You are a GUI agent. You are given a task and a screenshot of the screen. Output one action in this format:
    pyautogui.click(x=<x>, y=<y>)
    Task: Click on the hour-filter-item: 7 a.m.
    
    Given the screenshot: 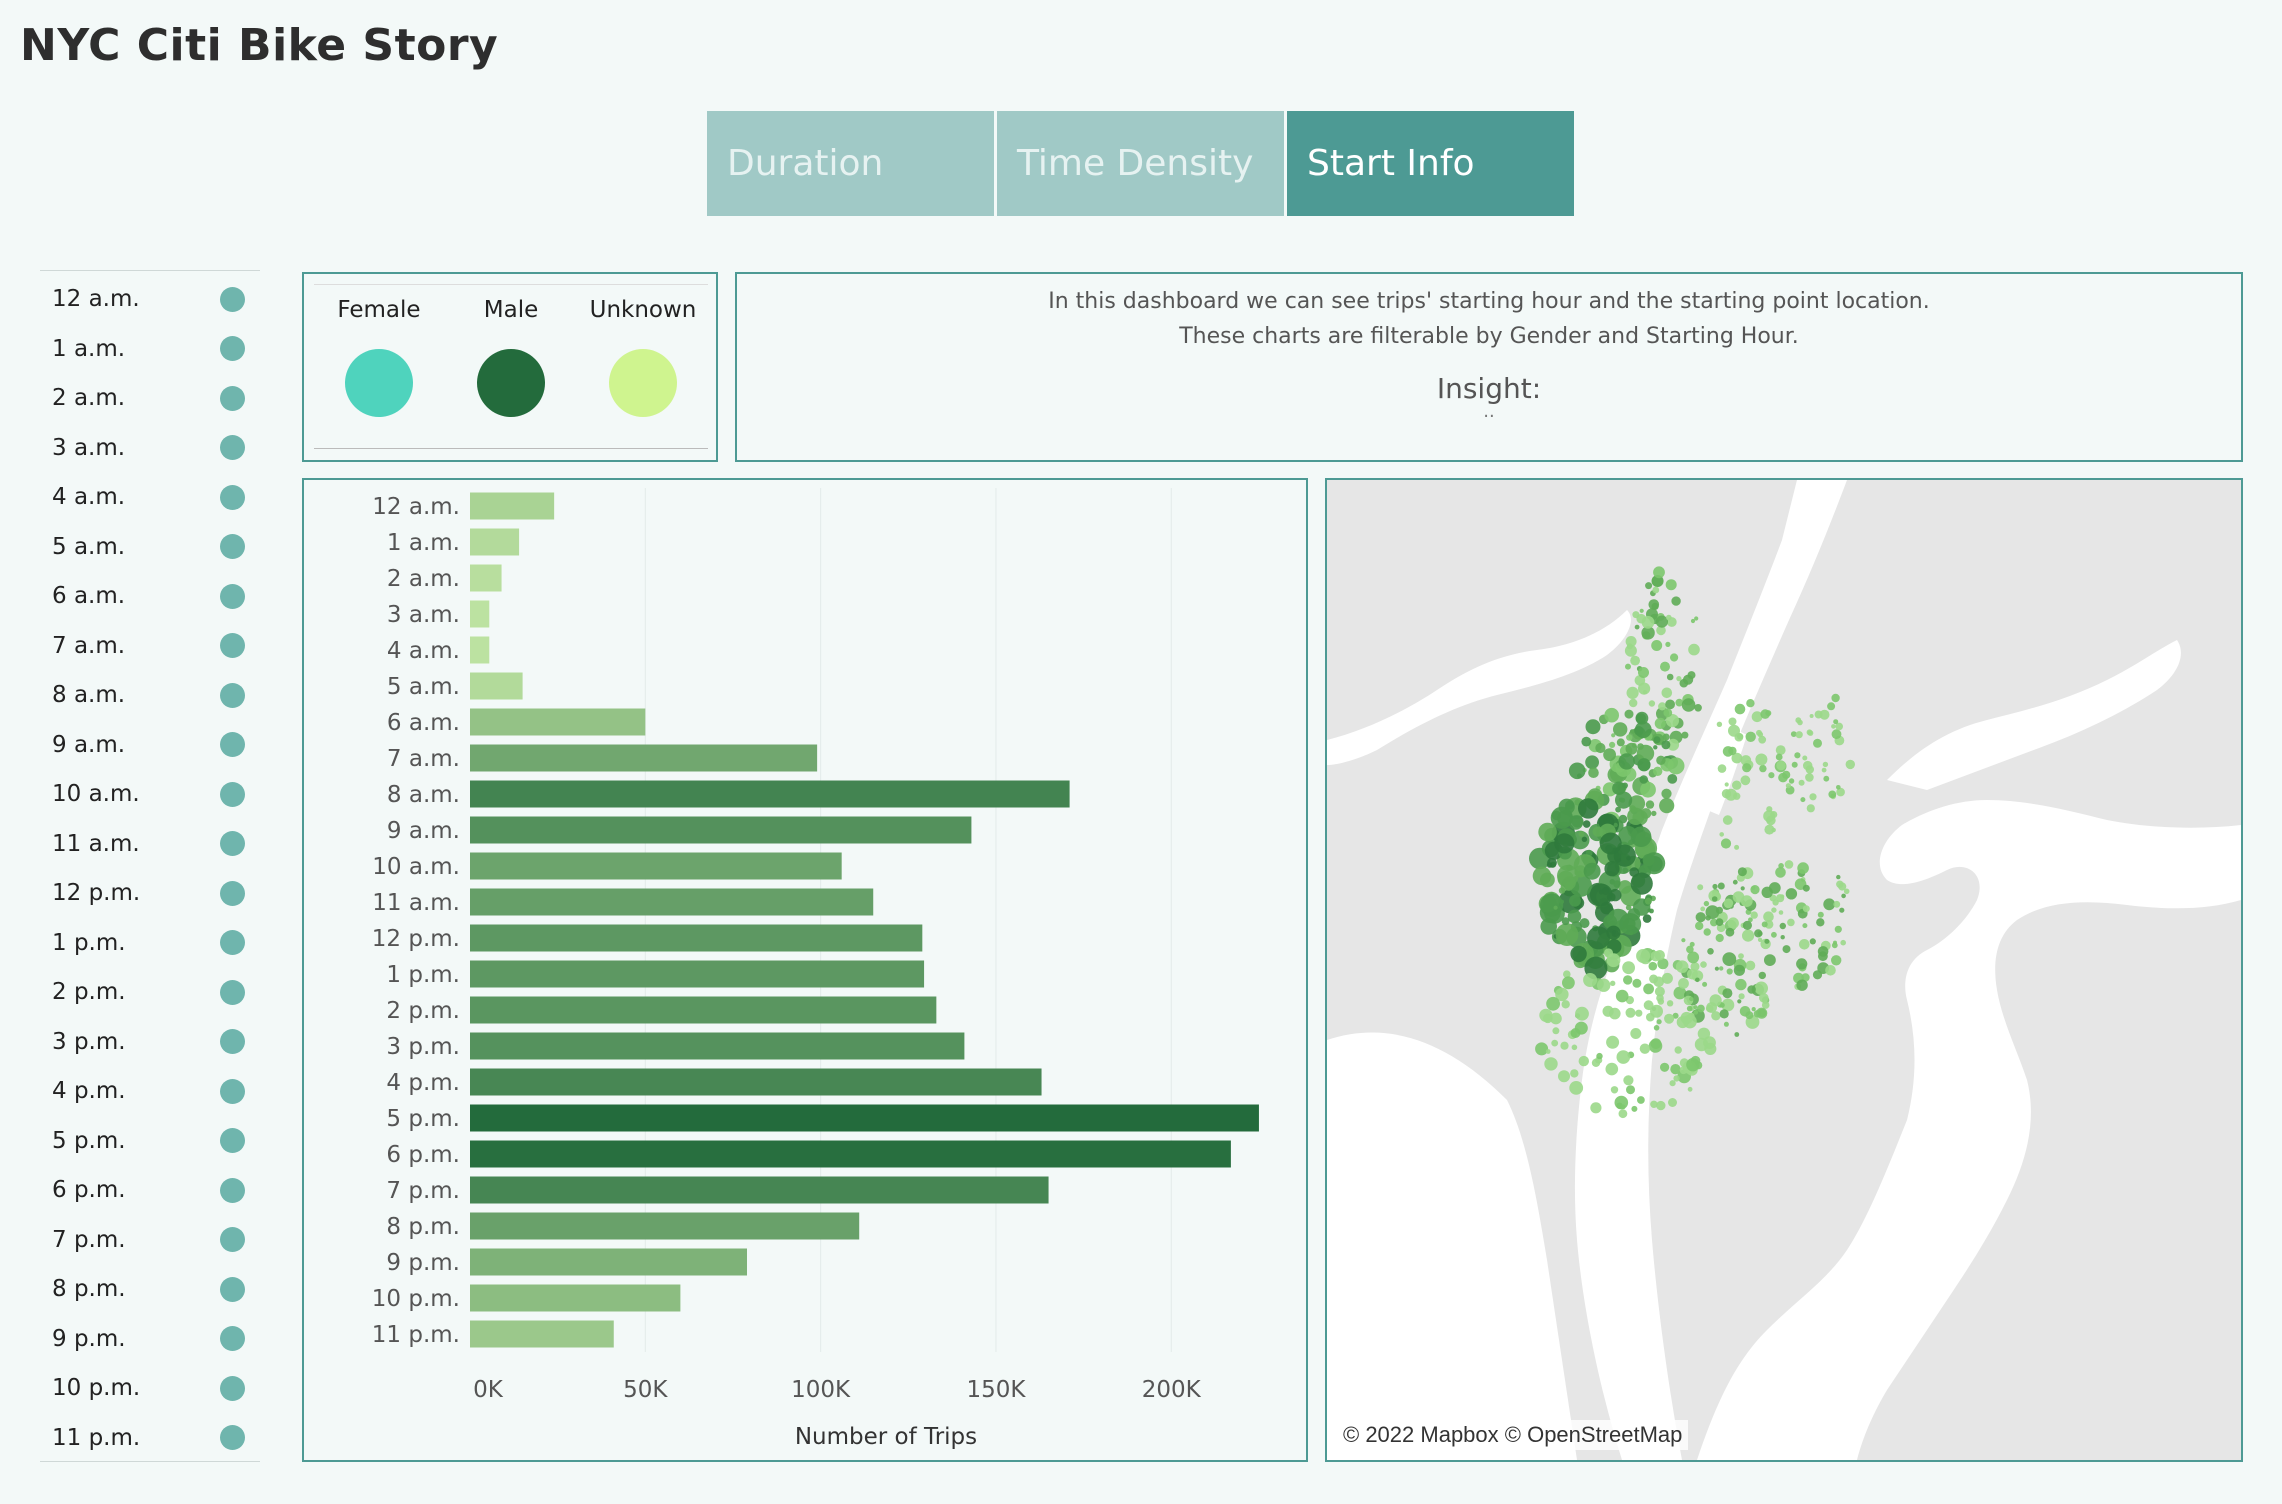 What is the action you would take?
    pyautogui.click(x=150, y=646)
    